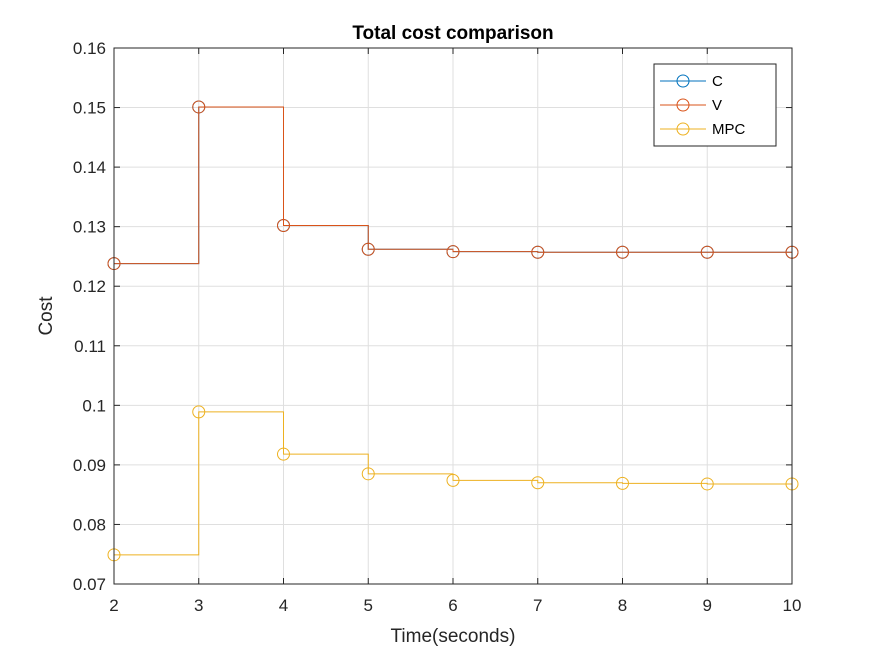  I want to click on legend: CV MPC, so click(715, 105).